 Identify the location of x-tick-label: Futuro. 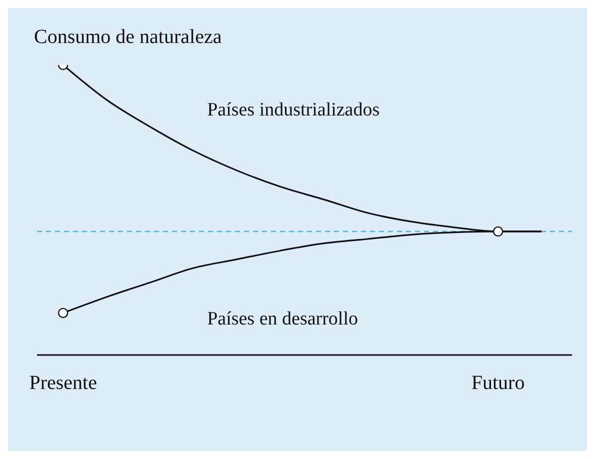
(498, 383).